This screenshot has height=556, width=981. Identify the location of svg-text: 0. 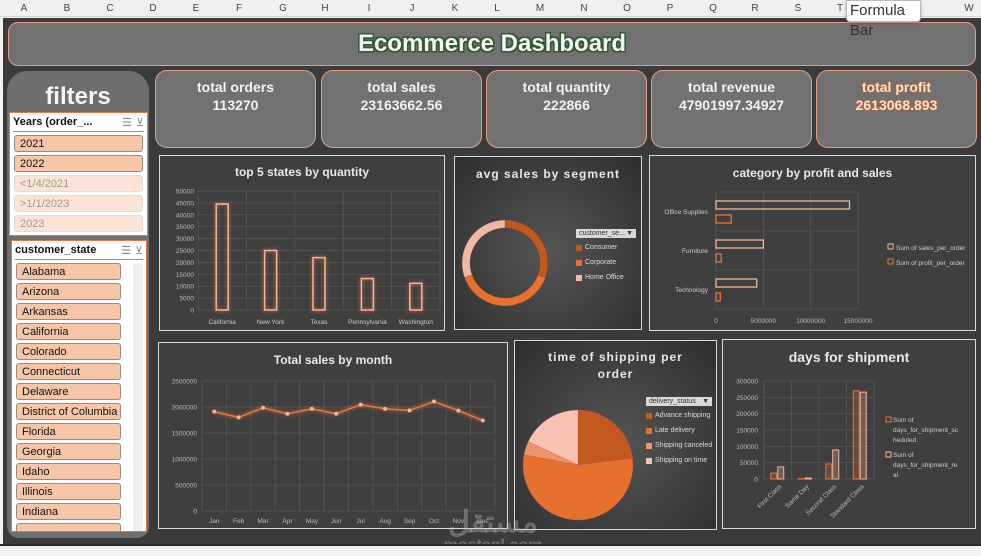
(716, 321).